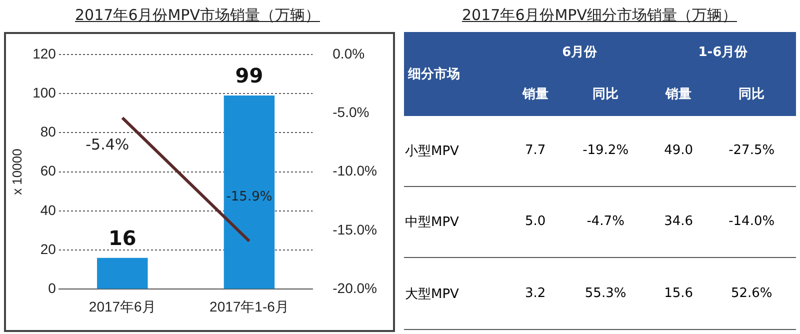 Image resolution: width=800 pixels, height=334 pixels. I want to click on data-label: -27.5%, so click(751, 151).